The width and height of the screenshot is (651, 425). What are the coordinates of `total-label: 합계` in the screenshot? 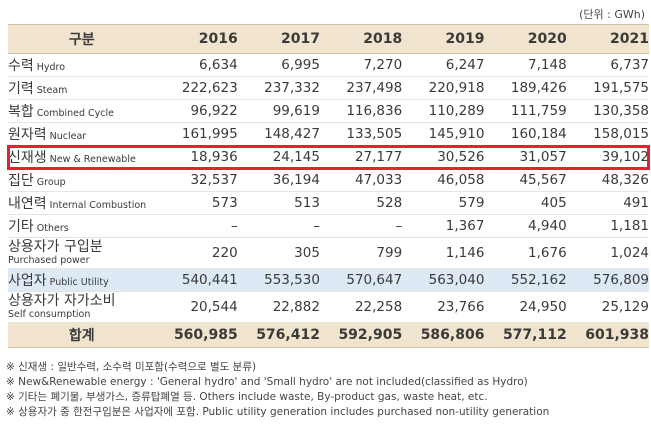 It's located at (81, 336).